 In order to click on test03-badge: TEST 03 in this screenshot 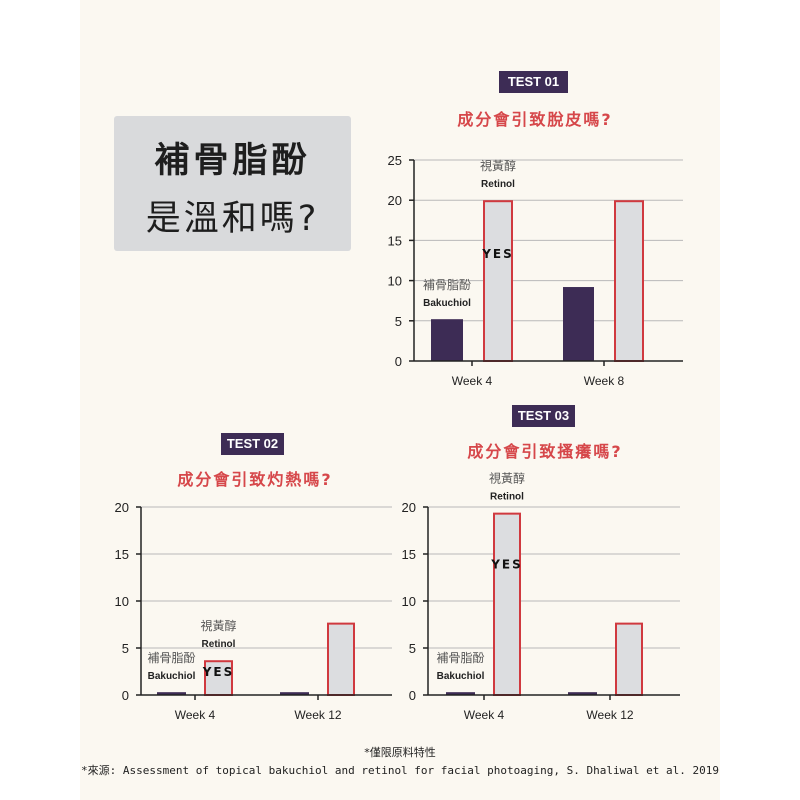, I will do `click(543, 416)`.